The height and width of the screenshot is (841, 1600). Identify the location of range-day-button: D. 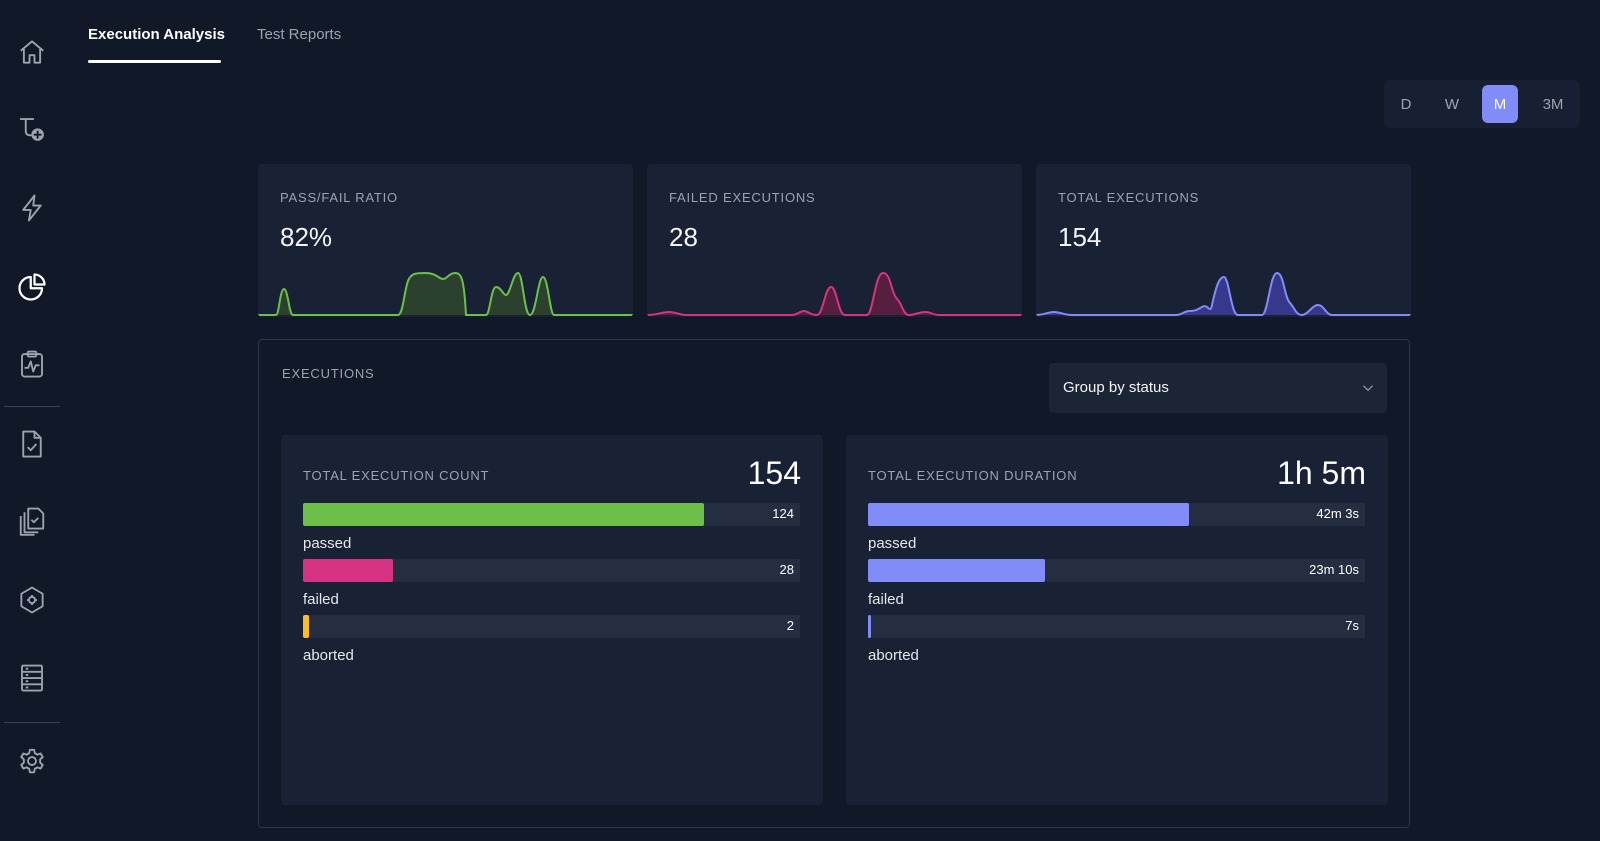
(1406, 104).